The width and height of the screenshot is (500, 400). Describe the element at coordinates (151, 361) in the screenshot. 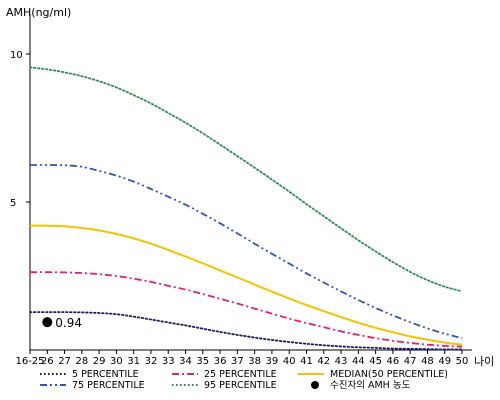

I see `x-tick-label: 32` at that location.